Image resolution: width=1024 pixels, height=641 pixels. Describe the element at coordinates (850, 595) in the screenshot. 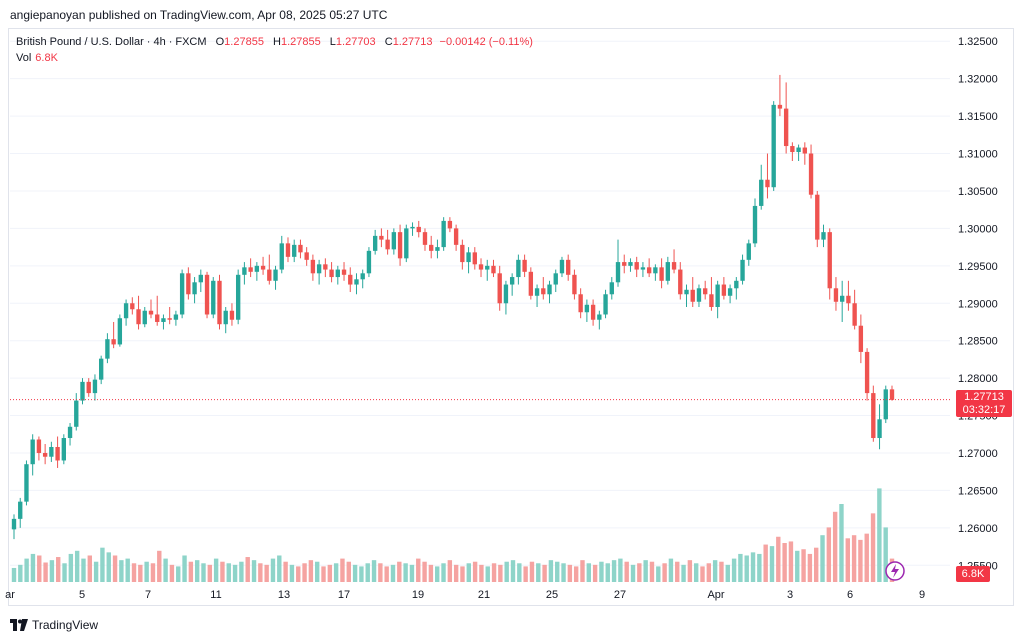

I see `x-tick-label: 6` at that location.